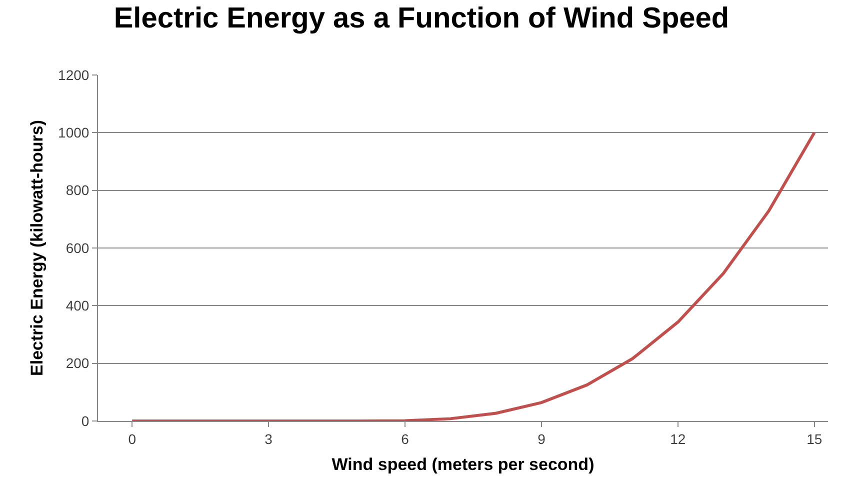 The height and width of the screenshot is (495, 843). Describe the element at coordinates (422, 18) in the screenshot. I see `chart-title: Electric Energy as a Function of Wind Speed` at that location.